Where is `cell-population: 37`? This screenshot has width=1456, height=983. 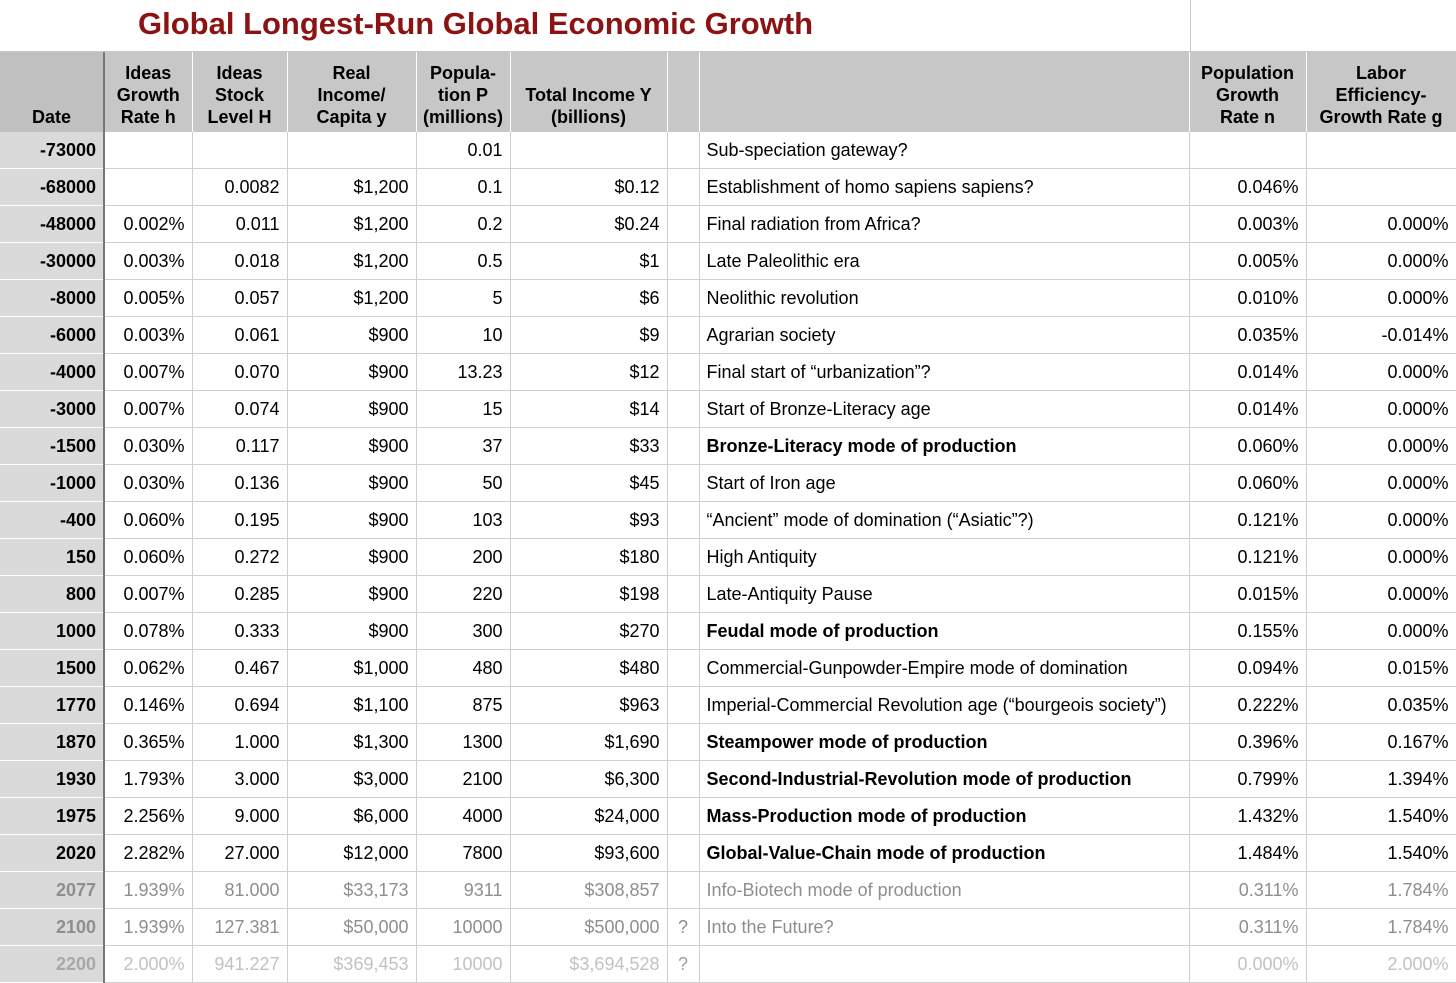
cell-population: 37 is located at coordinates (463, 446).